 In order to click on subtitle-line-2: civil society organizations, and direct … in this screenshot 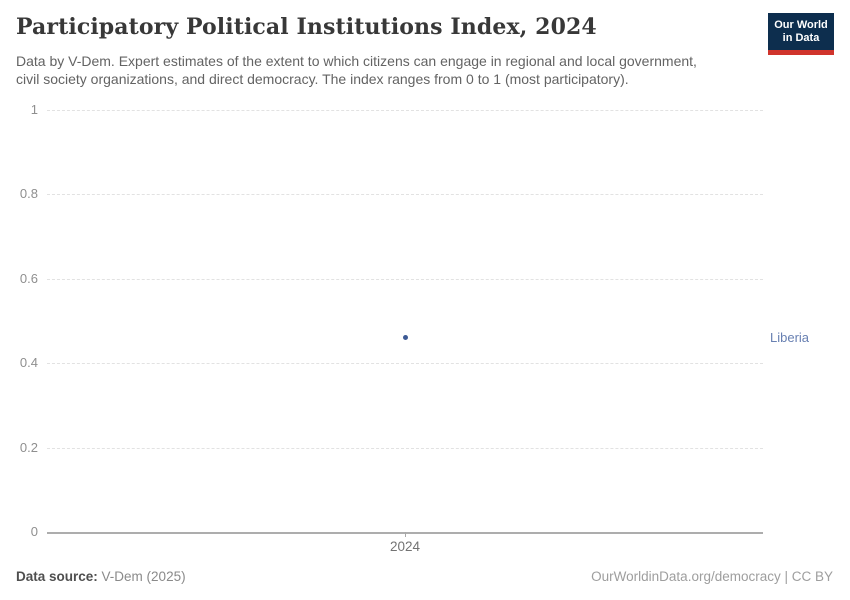, I will do `click(322, 79)`.